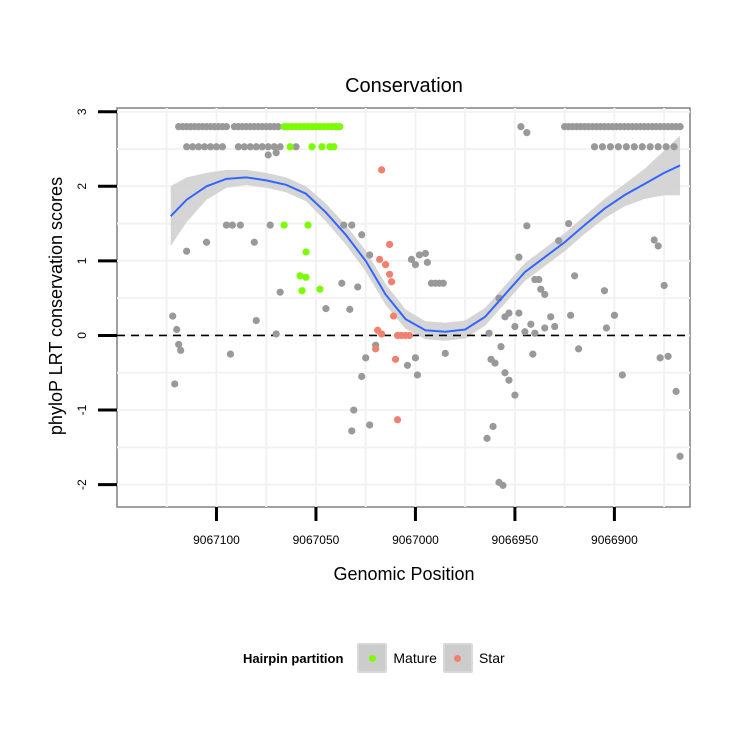 The width and height of the screenshot is (750, 750). Describe the element at coordinates (216, 540) in the screenshot. I see `x-tick-label: 9067100` at that location.